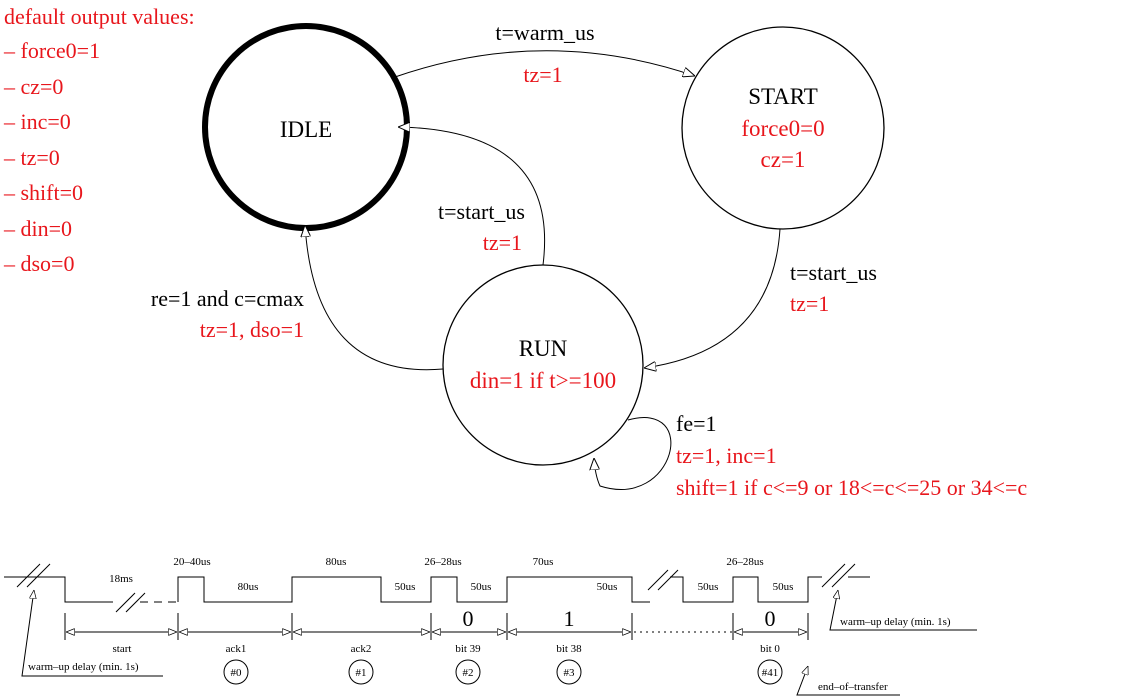 Image resolution: width=1129 pixels, height=698 pixels. I want to click on segment-circle-label: #41, so click(770, 673).